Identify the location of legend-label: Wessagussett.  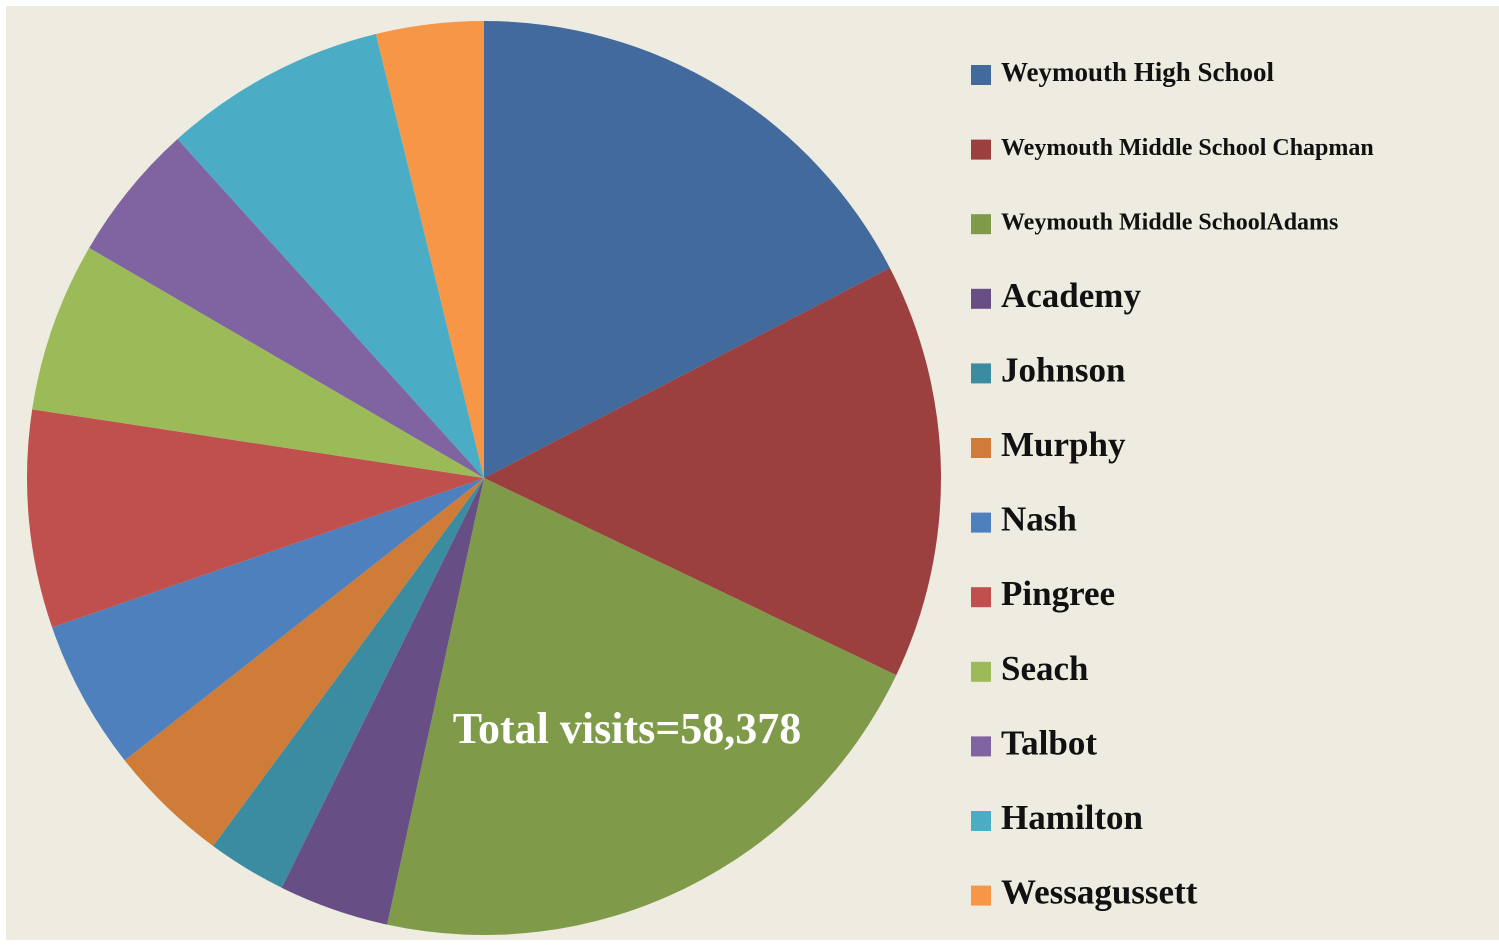
(1099, 892).